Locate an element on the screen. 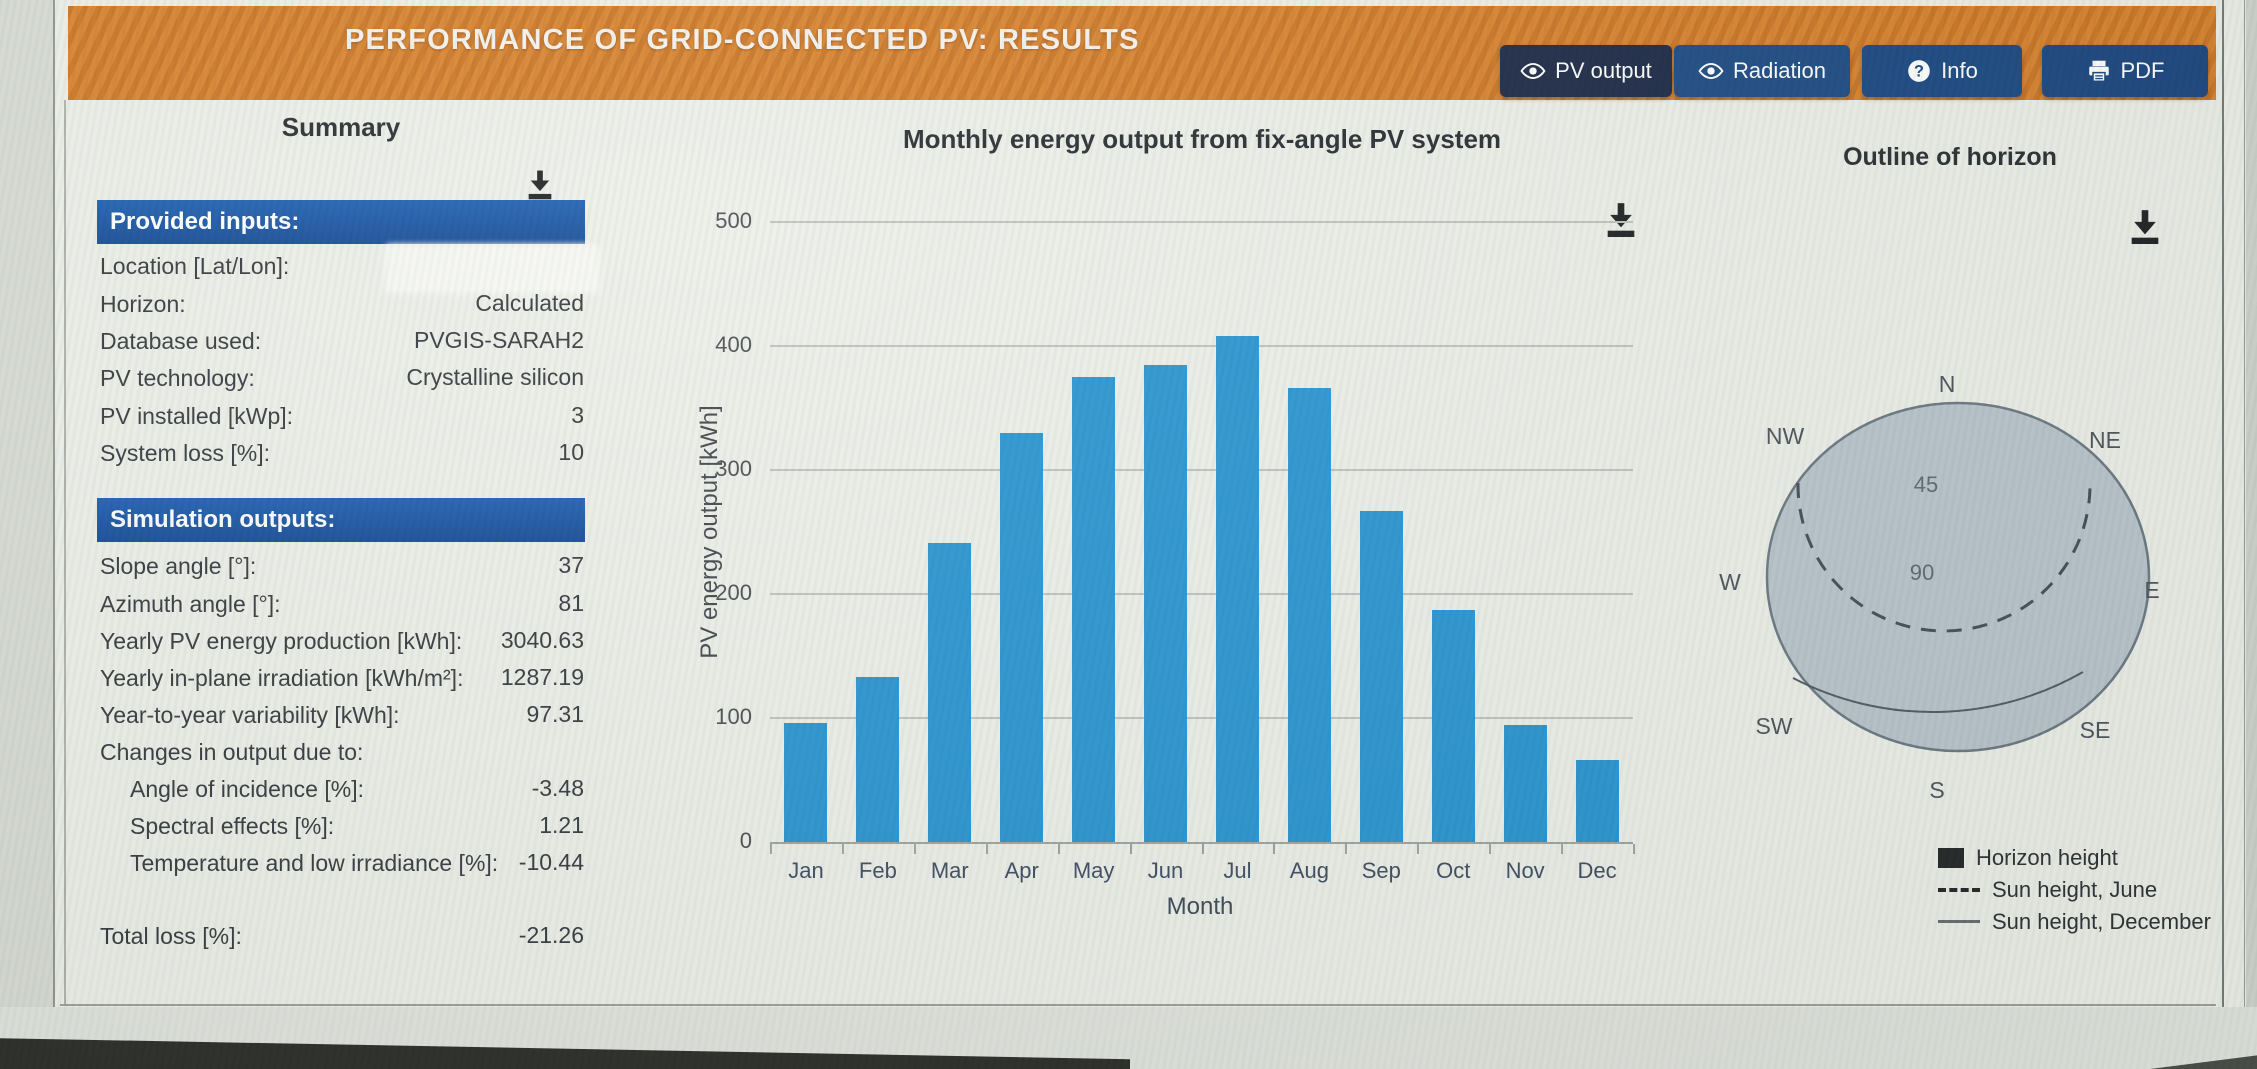 This screenshot has height=1069, width=2257. row-value: 97.31 is located at coordinates (555, 714).